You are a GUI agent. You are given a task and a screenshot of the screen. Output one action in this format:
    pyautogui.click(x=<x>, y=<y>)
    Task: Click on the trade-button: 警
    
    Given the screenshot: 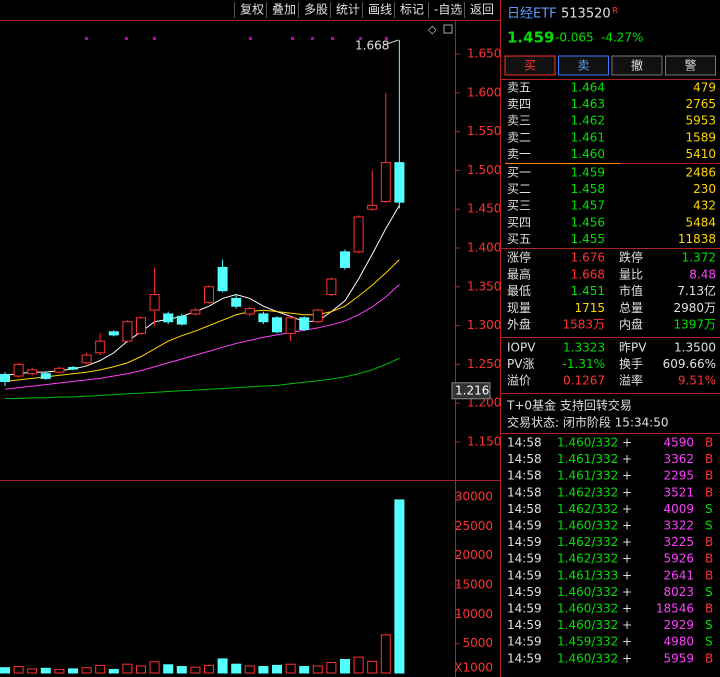 What is the action you would take?
    pyautogui.click(x=690, y=65)
    